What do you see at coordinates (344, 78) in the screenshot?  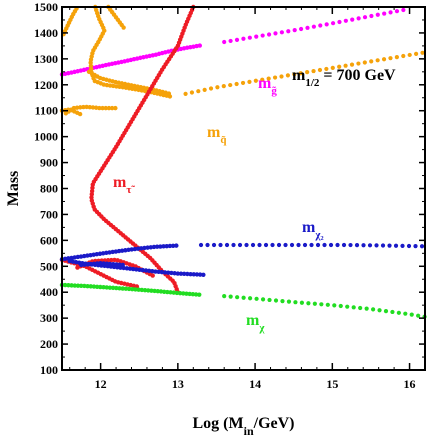 I see `m-half-annotation: m1/2 = 700 GeV` at bounding box center [344, 78].